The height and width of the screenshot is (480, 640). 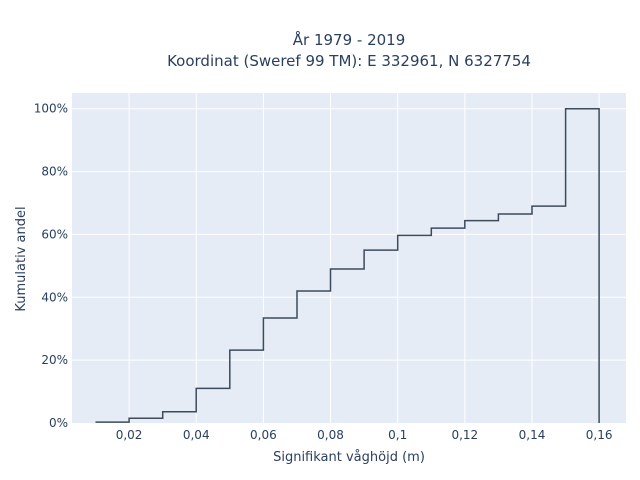 What do you see at coordinates (330, 435) in the screenshot?
I see `x-tick-label: 0,08` at bounding box center [330, 435].